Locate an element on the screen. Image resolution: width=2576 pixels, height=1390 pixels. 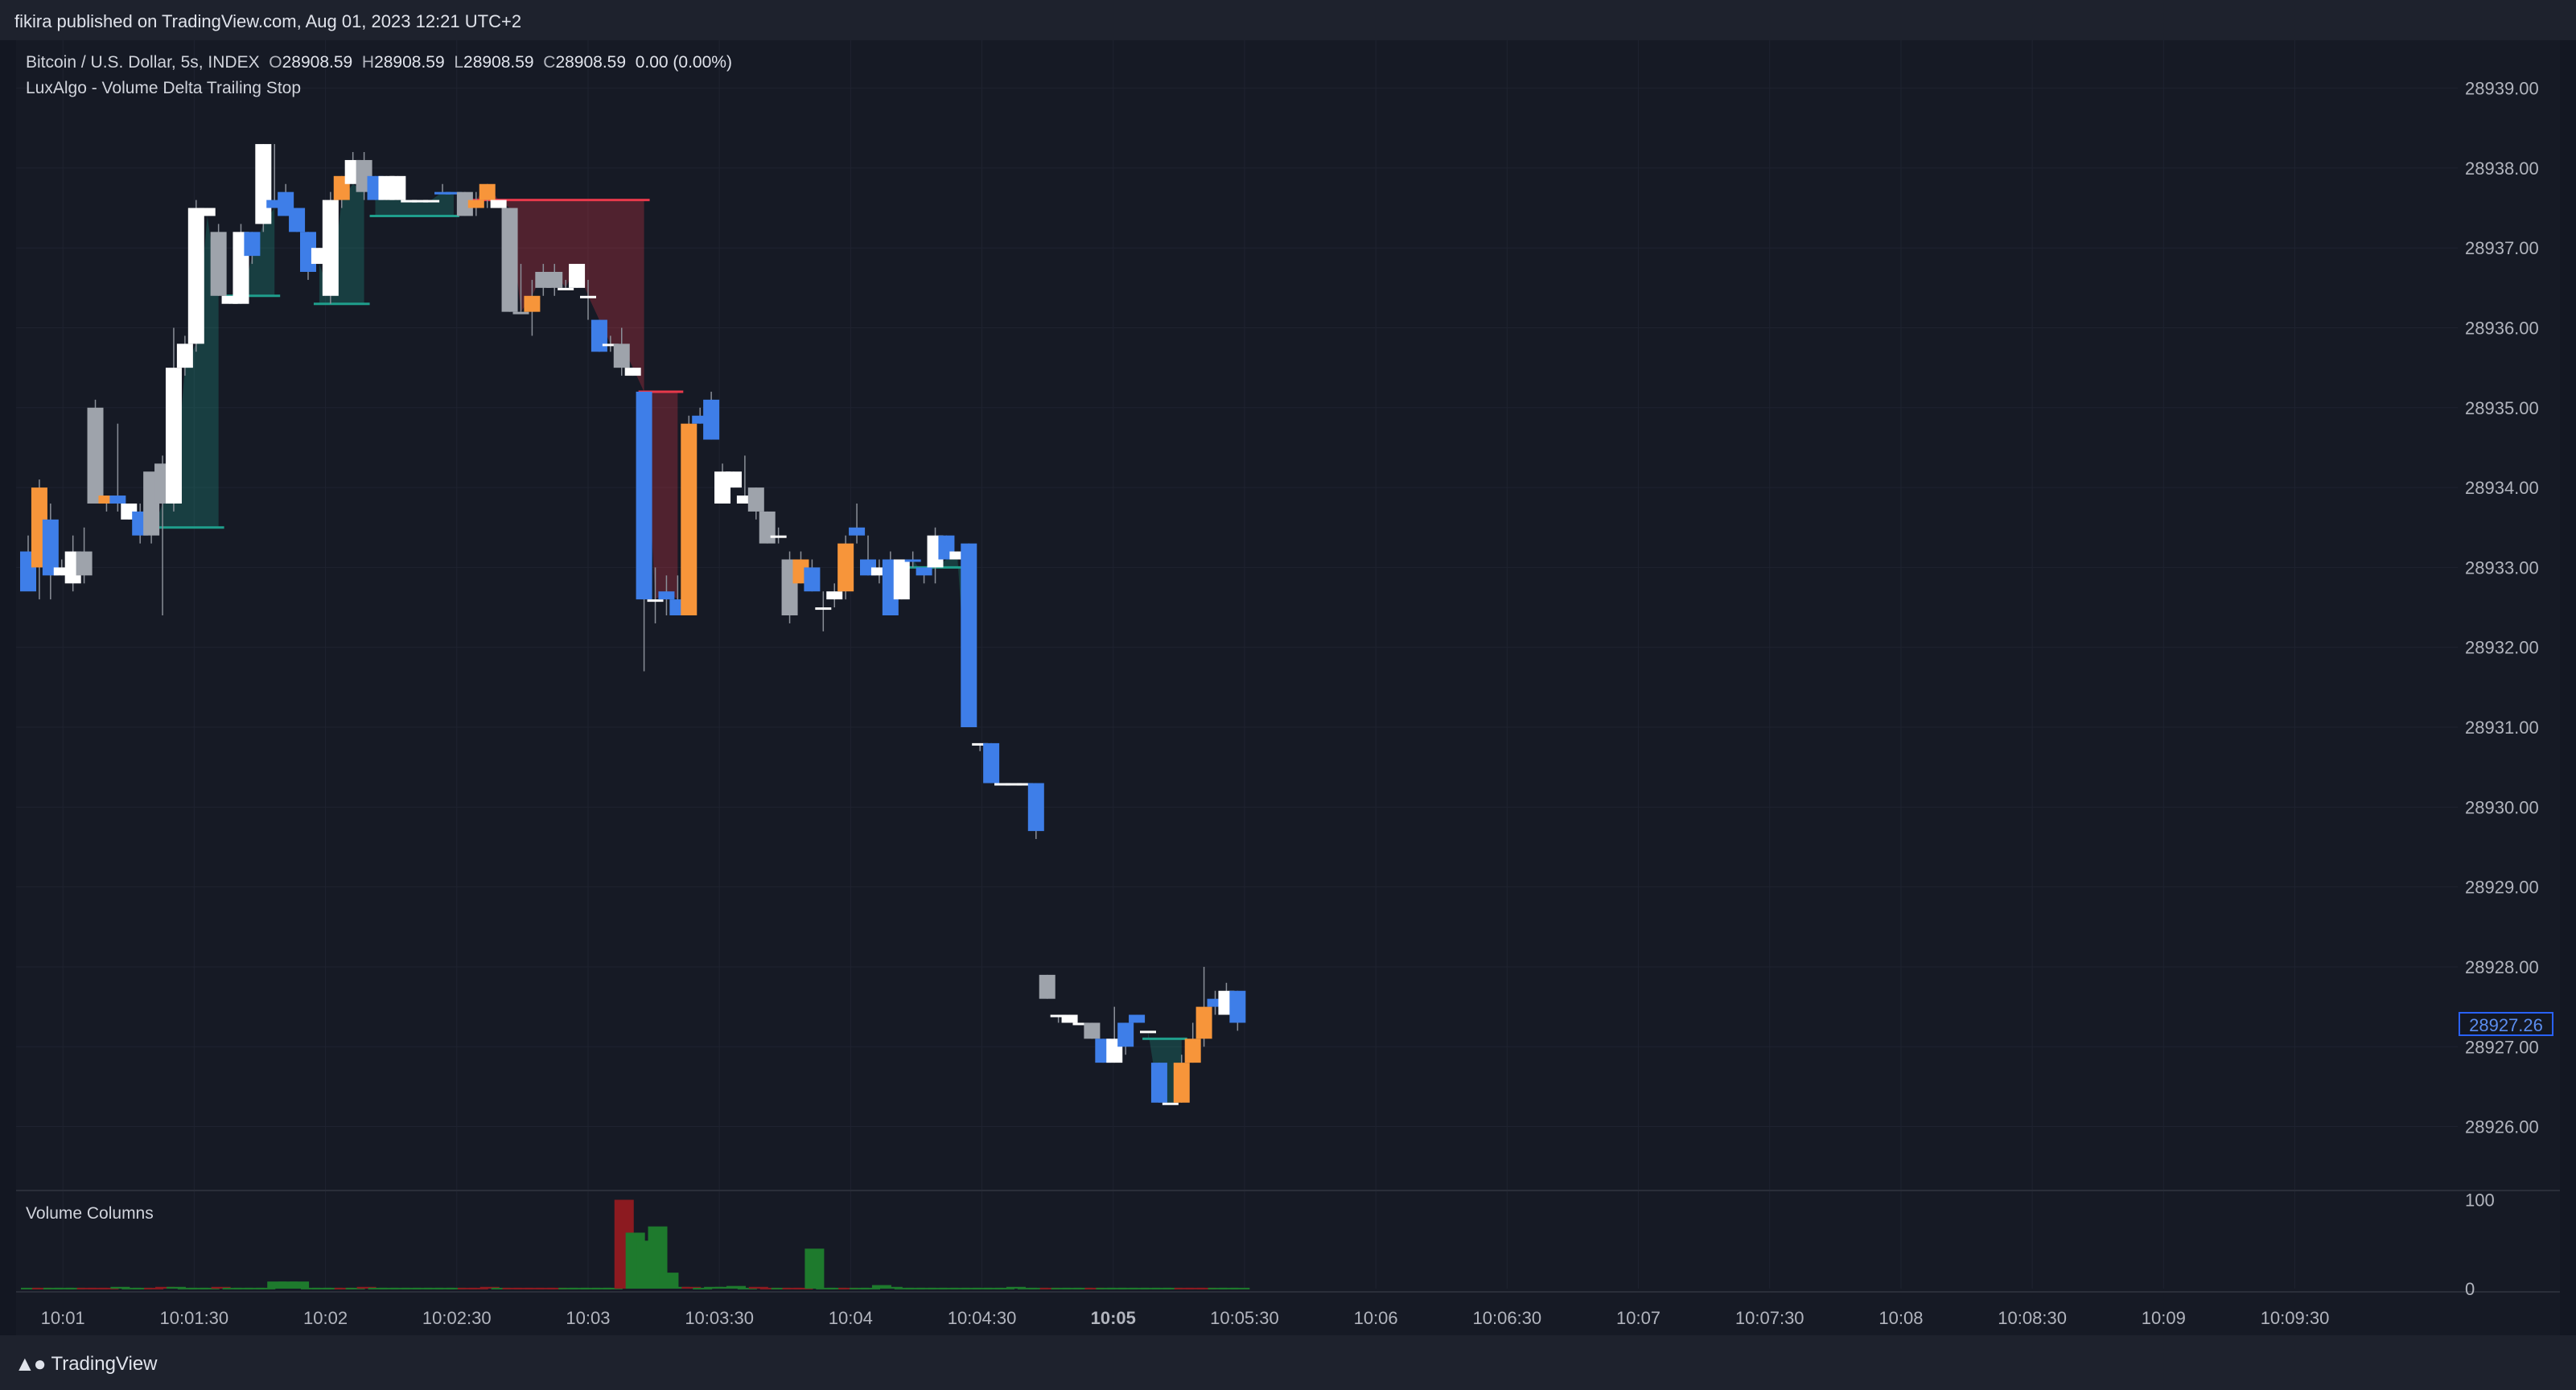
volume-pane-title: Volume Columns is located at coordinates (90, 1213).